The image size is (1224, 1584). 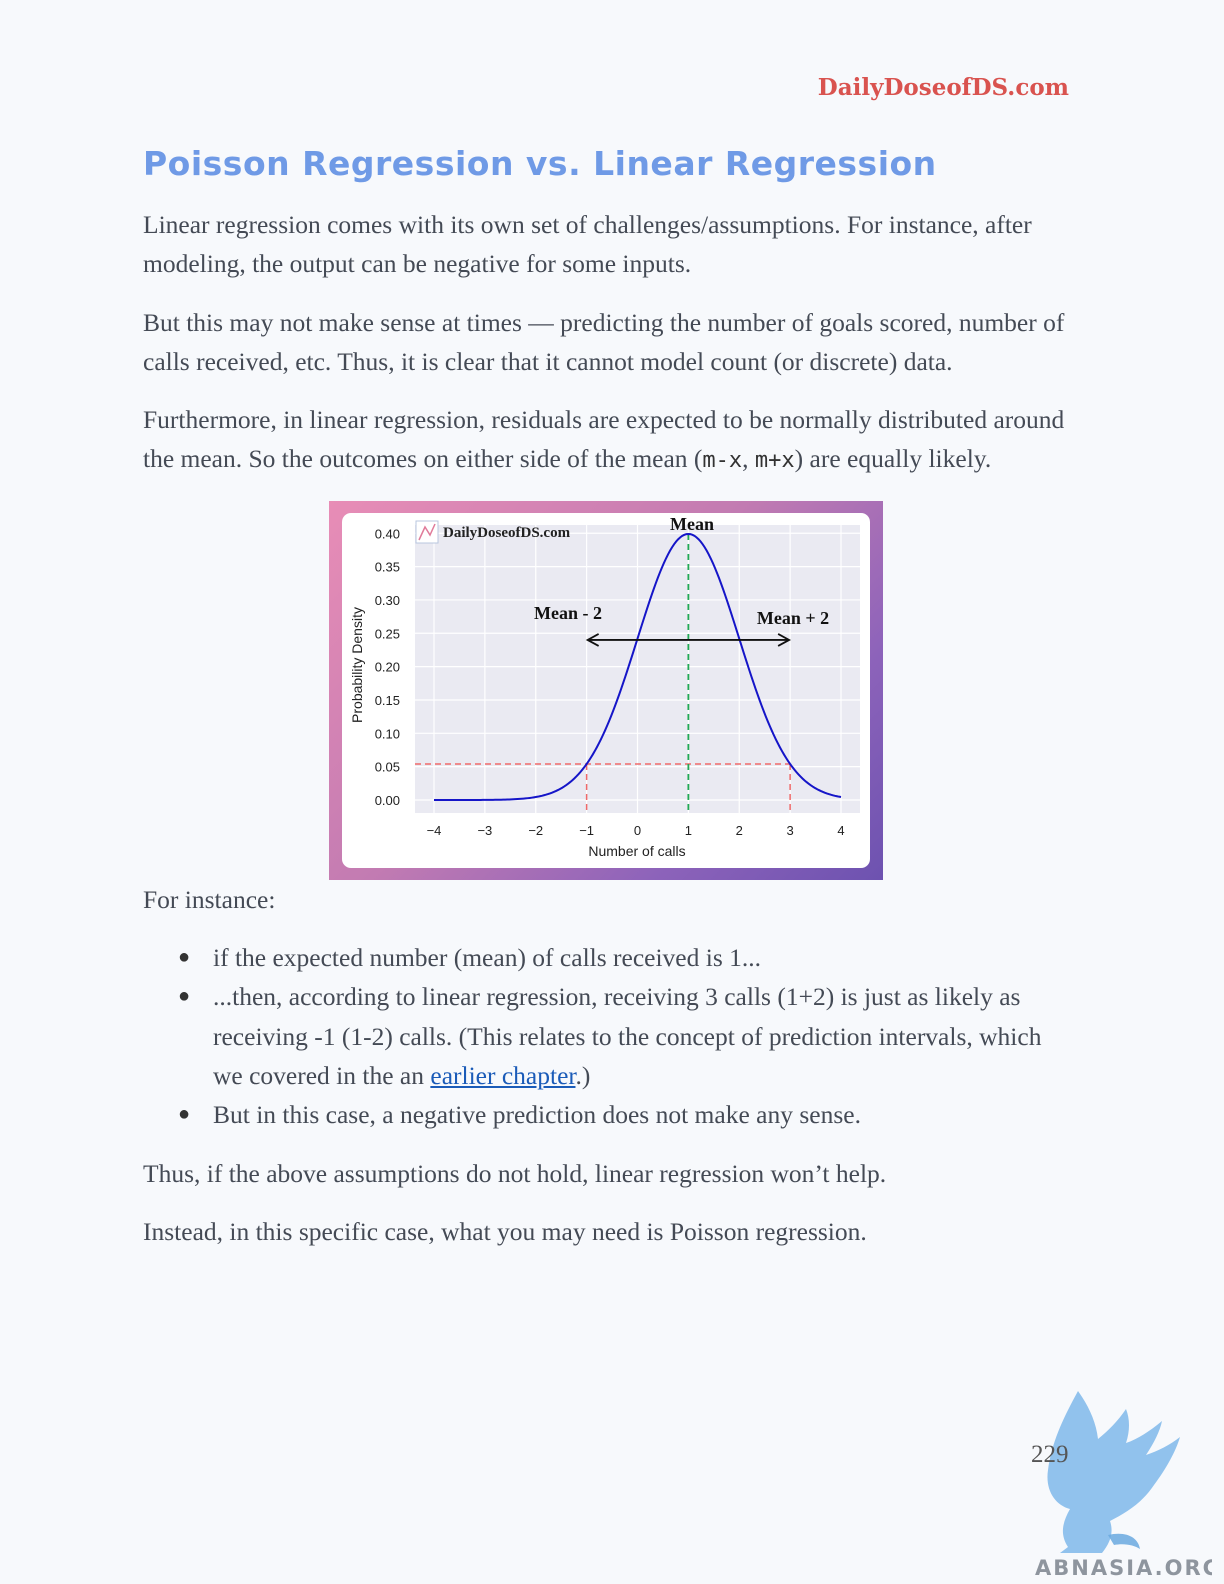 I want to click on x-tick-label: 0, so click(x=637, y=830).